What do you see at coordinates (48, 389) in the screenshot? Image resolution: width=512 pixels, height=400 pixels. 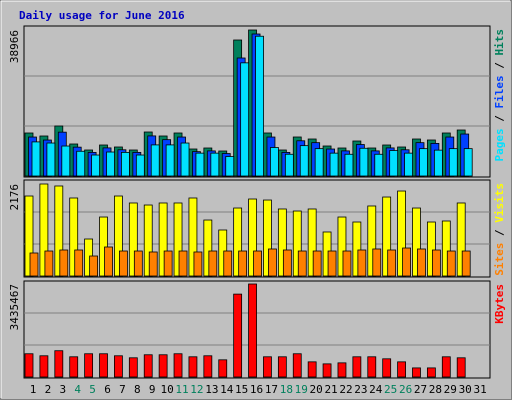 I see `x-tick-label: 2` at bounding box center [48, 389].